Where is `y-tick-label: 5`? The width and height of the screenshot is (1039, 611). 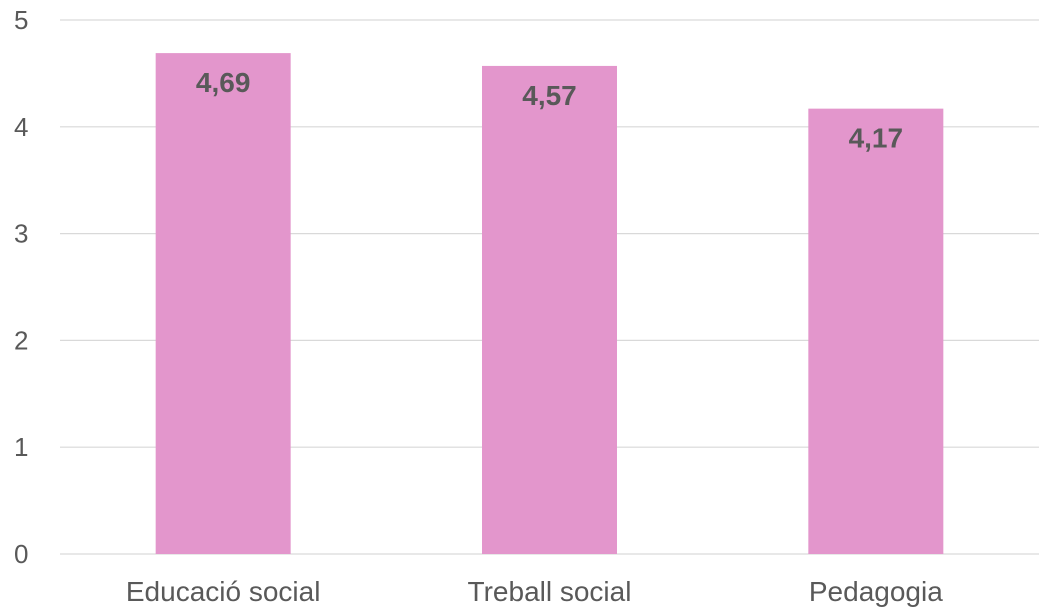
y-tick-label: 5 is located at coordinates (21, 20).